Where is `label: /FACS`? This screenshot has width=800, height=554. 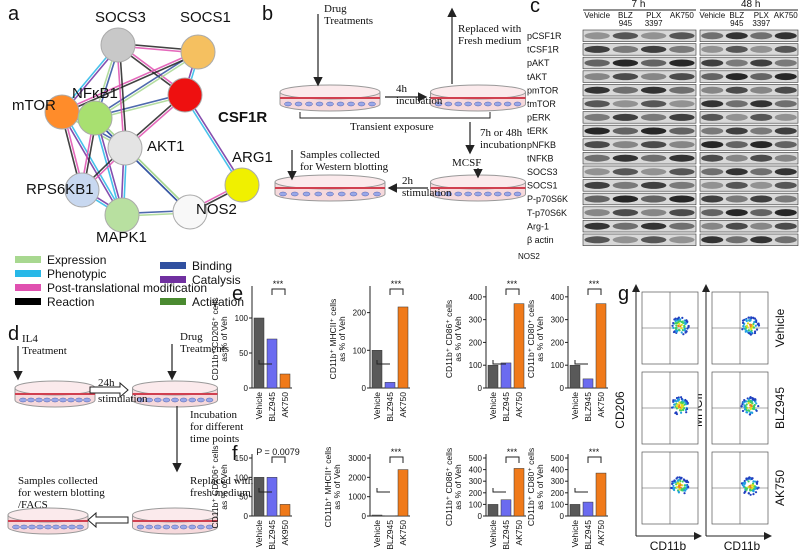
label: /FACS is located at coordinates (33, 505).